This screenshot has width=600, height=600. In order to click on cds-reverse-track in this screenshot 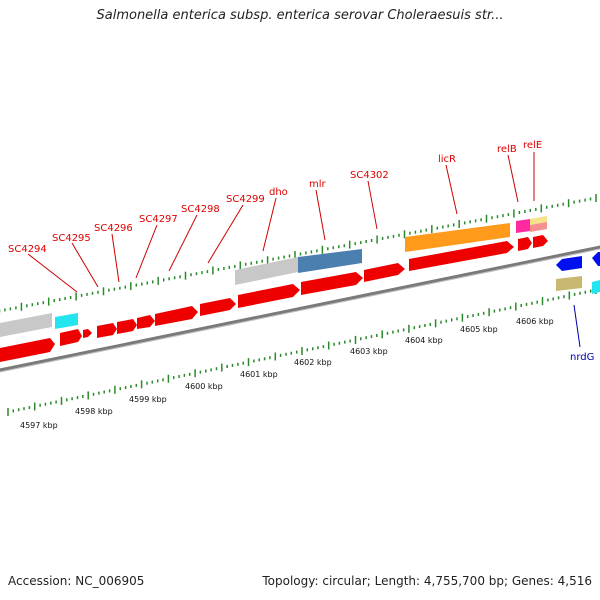, I will do `click(578, 273)`.